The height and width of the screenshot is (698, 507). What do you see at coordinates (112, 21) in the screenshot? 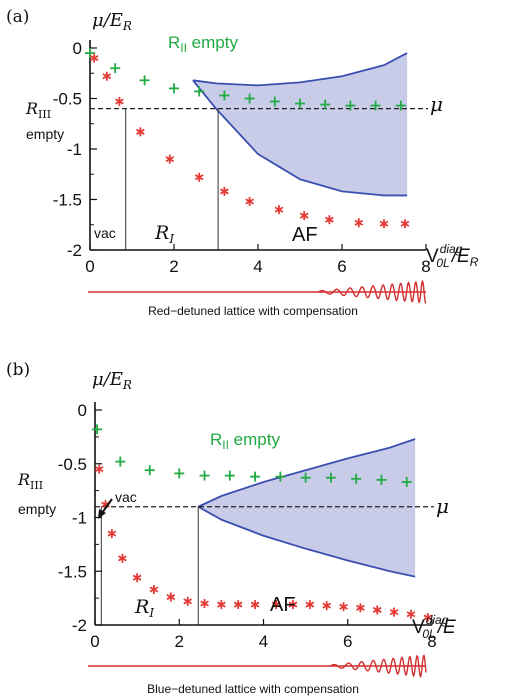
I see `y-axis-label-a: μ/ER` at bounding box center [112, 21].